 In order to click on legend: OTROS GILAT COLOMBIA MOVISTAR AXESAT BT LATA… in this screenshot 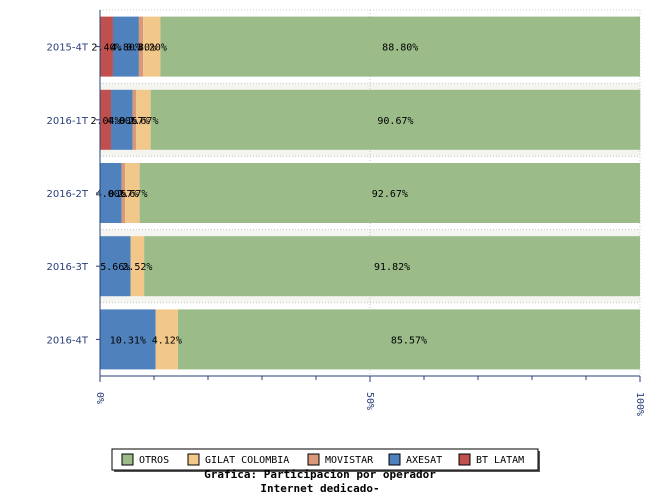, I will do `click(325, 460)`.